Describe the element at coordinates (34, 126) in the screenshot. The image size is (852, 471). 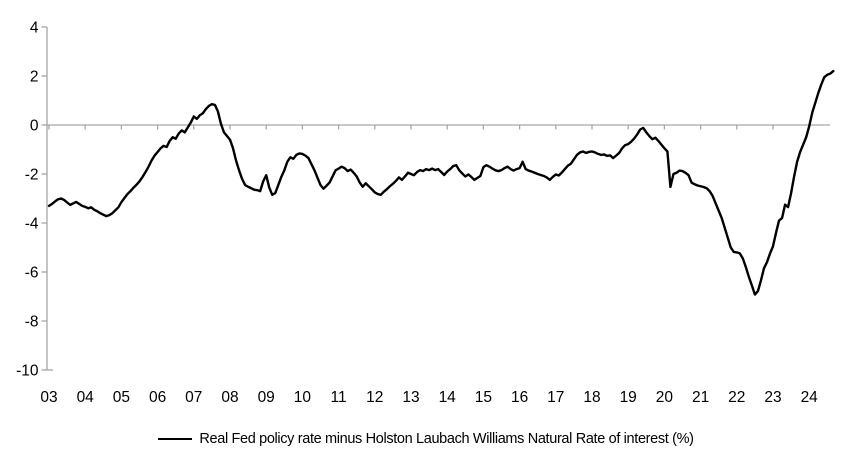
I see `y-axis-tick-label: 0` at that location.